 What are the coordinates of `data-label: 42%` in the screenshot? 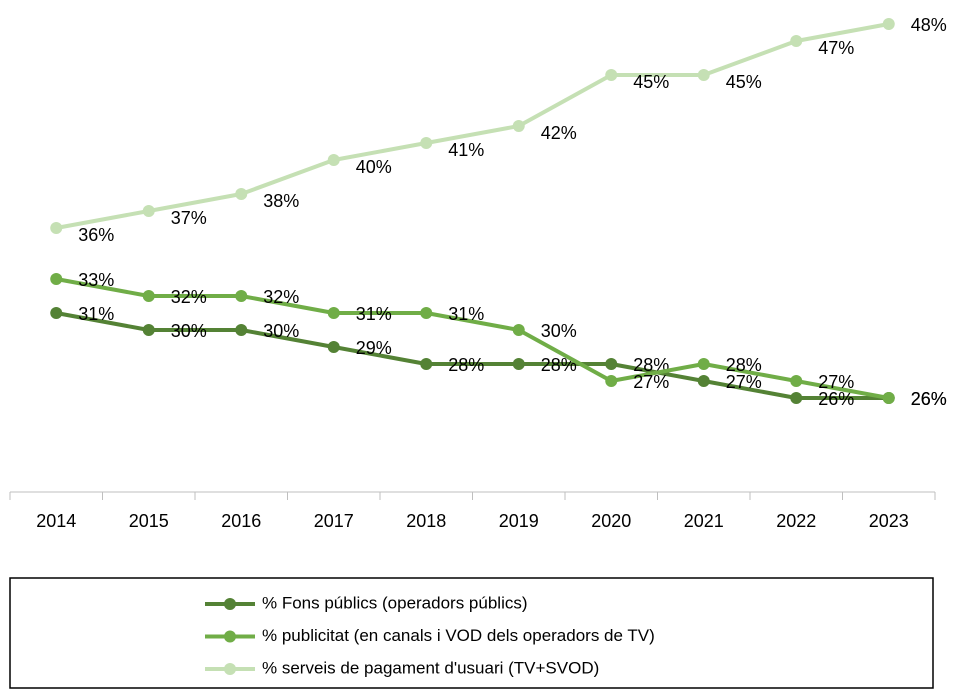 It's located at (559, 133).